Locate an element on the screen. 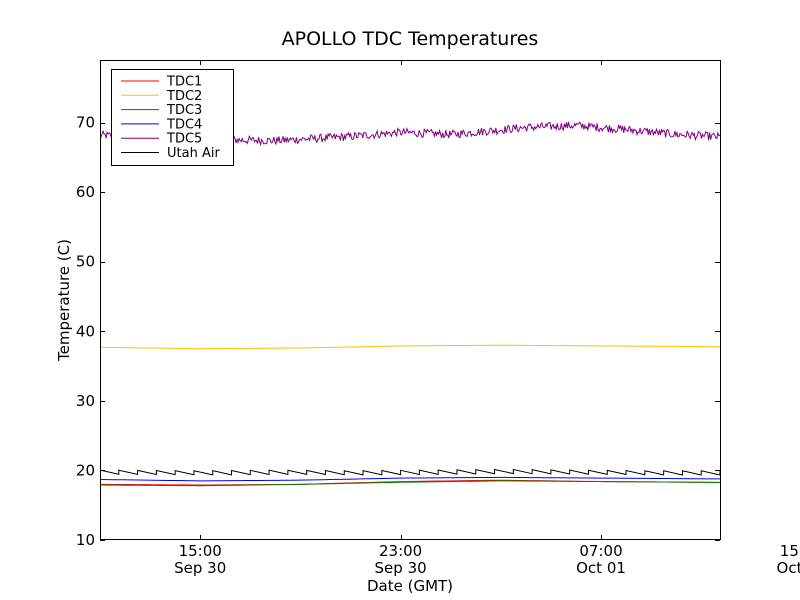  series-tdc4 is located at coordinates (410, 479).